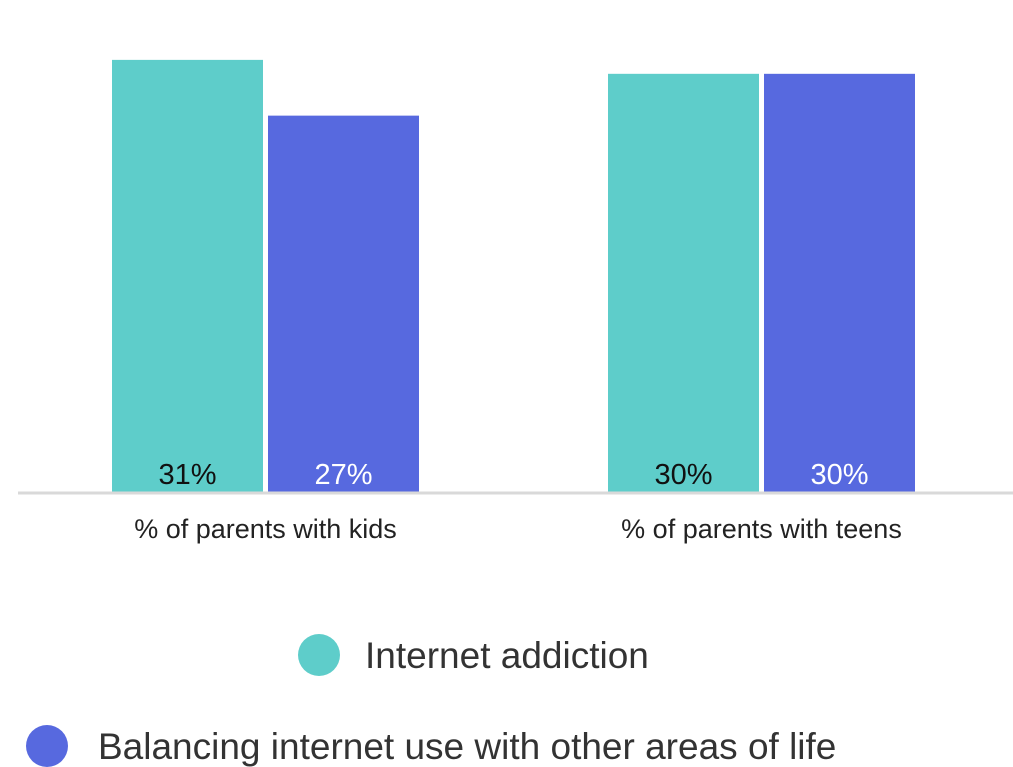 This screenshot has width=1013, height=767. What do you see at coordinates (343, 475) in the screenshot?
I see `bar-value-label: 27%` at bounding box center [343, 475].